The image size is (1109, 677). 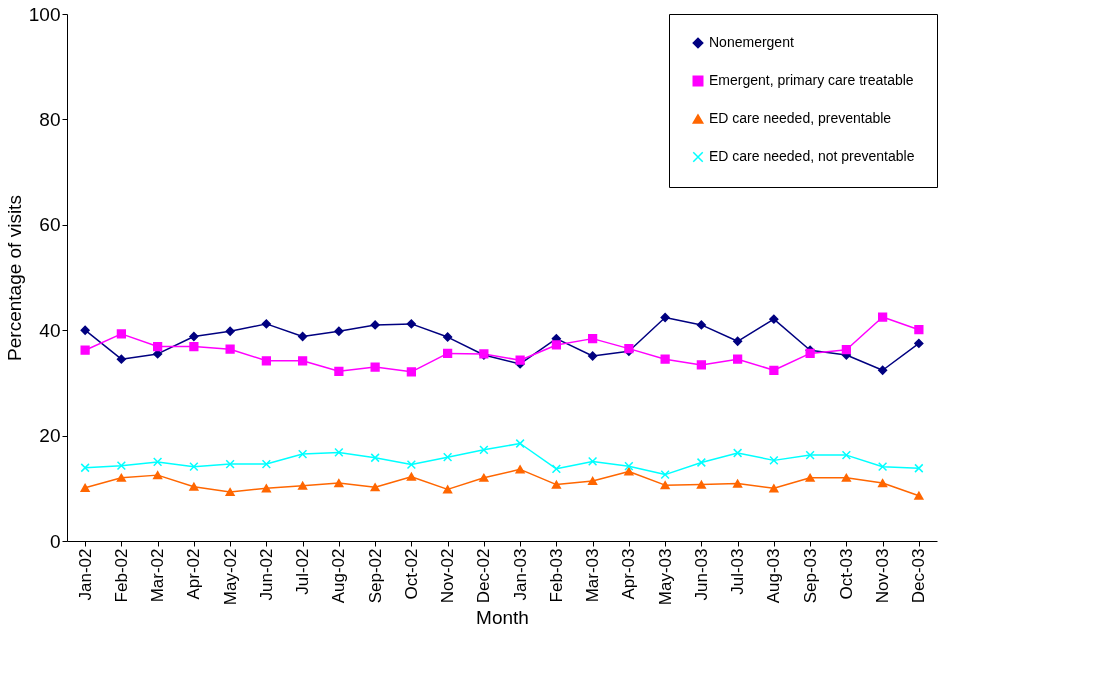 I want to click on x-axis-title: Month, so click(x=502, y=618).